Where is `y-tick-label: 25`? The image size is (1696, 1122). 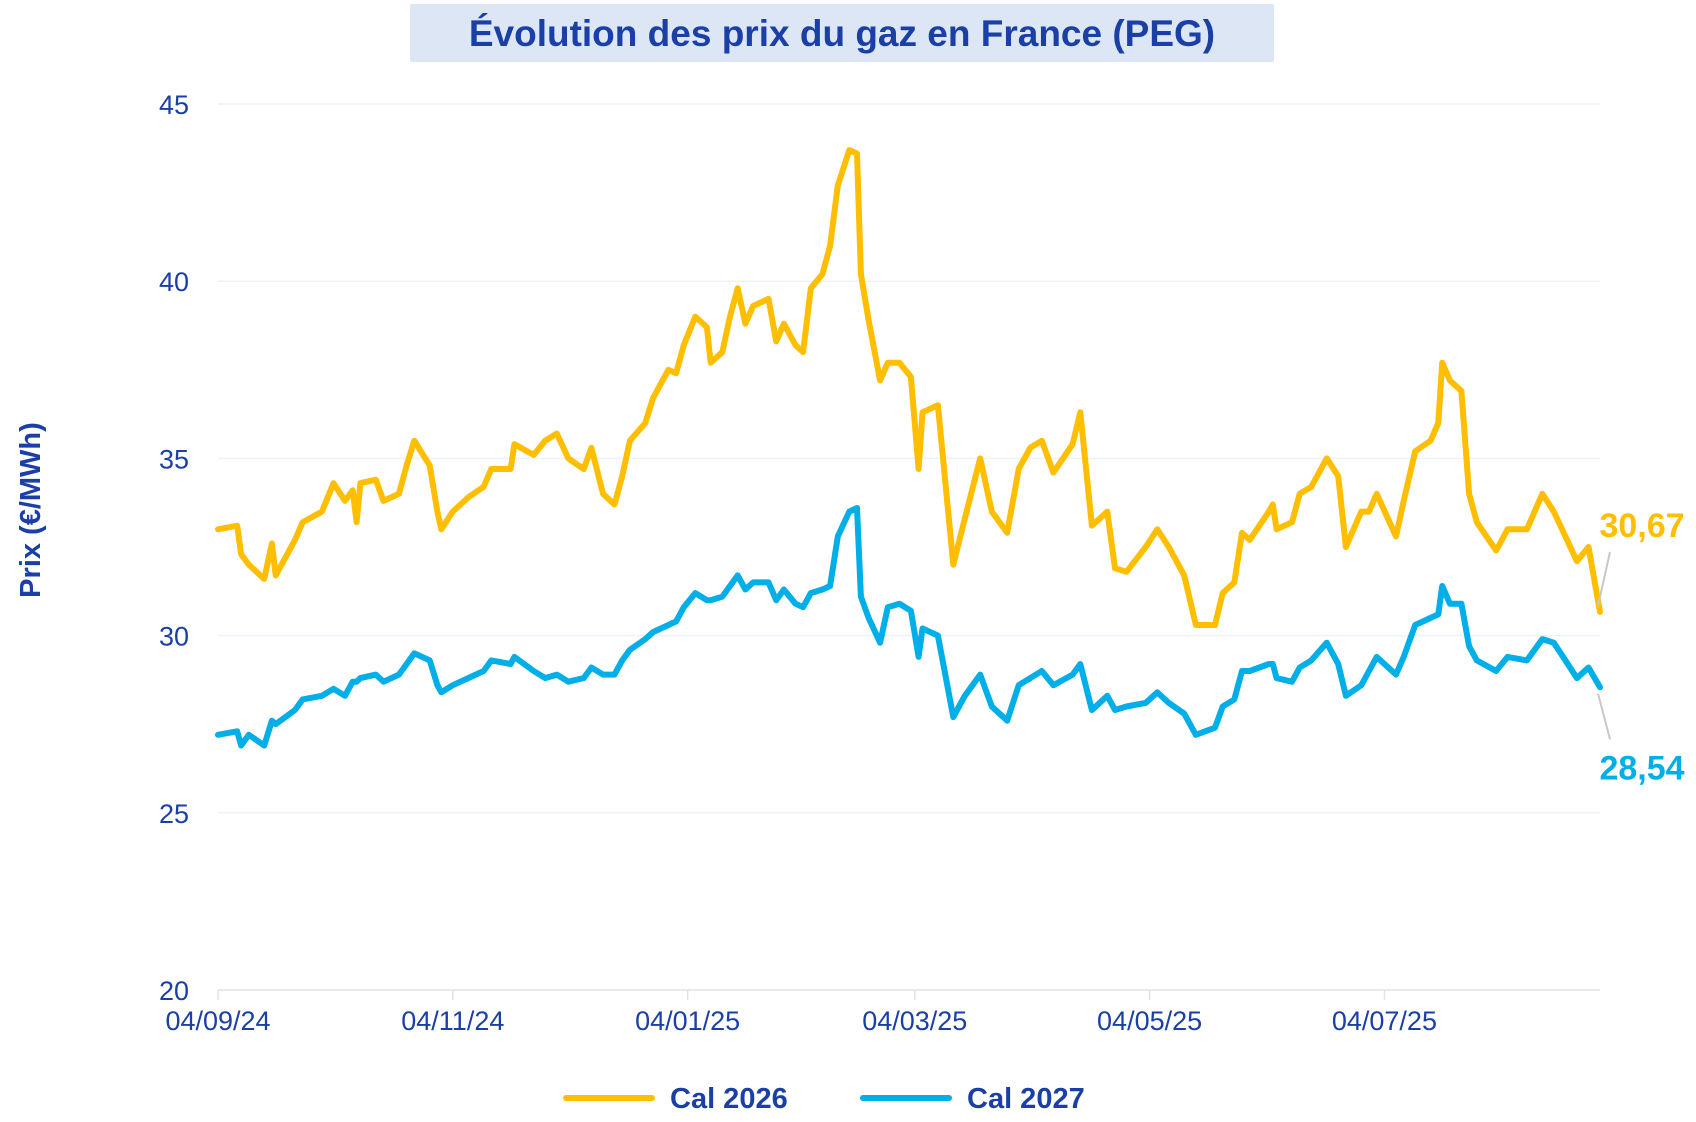 y-tick-label: 25 is located at coordinates (174, 814).